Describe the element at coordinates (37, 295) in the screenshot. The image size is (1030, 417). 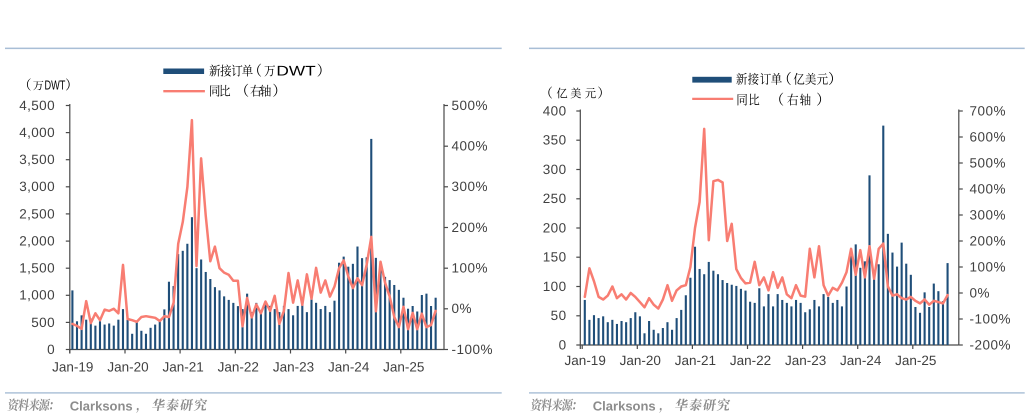
I see `svg-text: 1,000` at that location.